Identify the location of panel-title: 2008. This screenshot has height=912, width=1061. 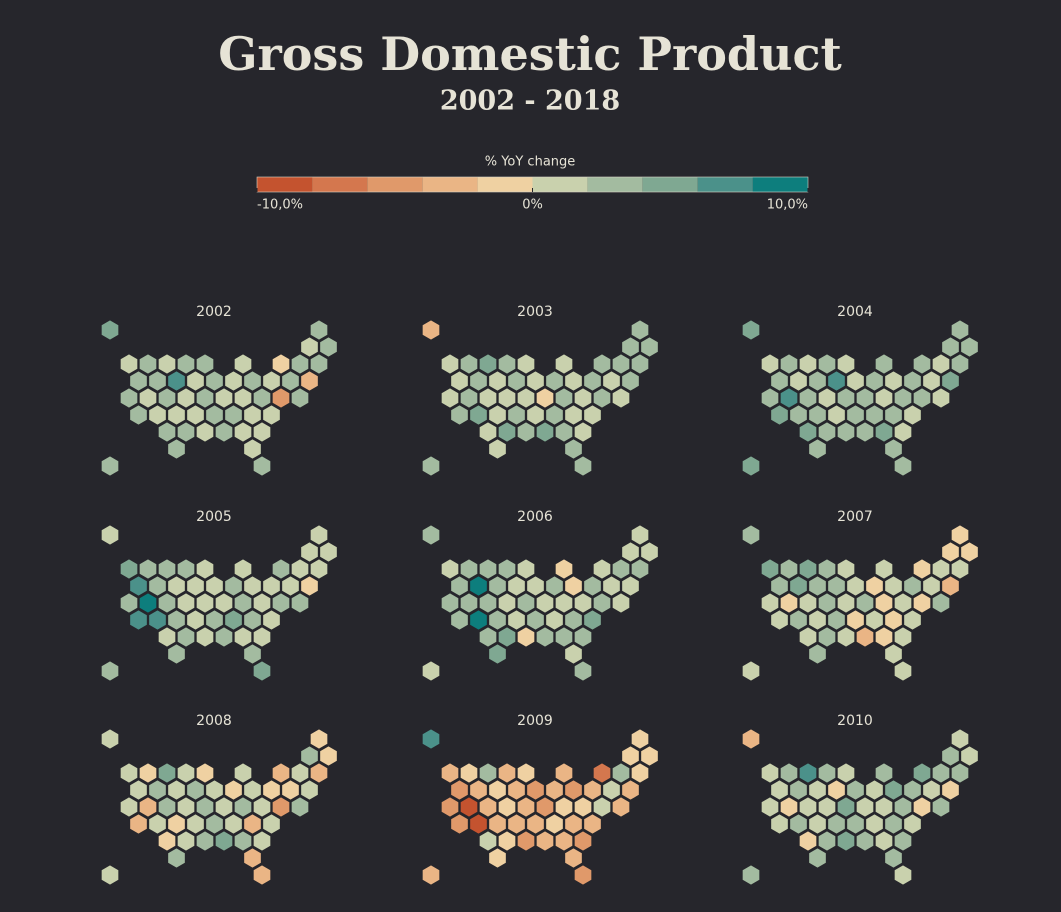
(214, 721).